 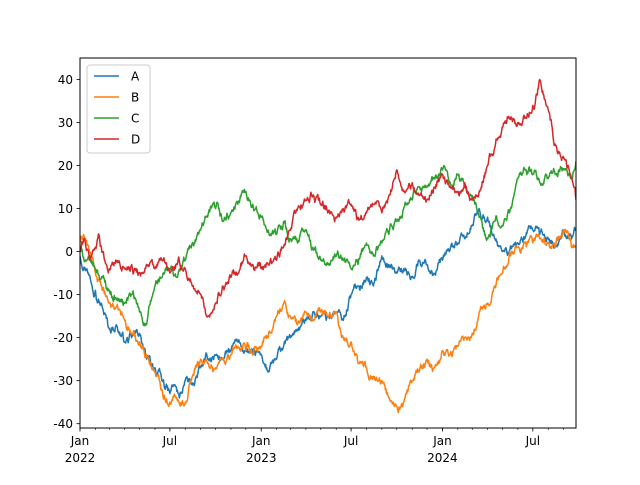 I want to click on x-tick-year-label: 2022, so click(x=80, y=458).